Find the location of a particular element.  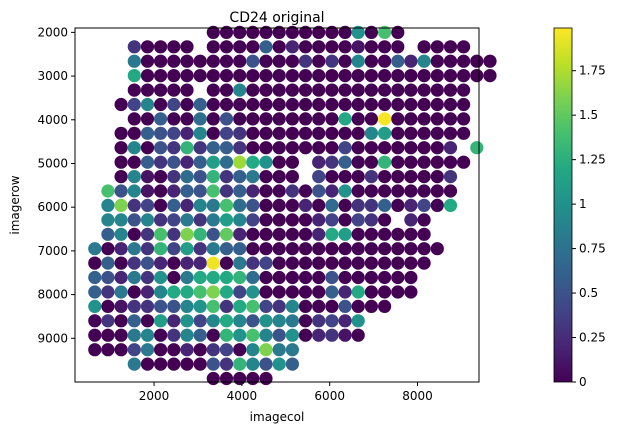

colorbar-tick-label: 1 is located at coordinates (583, 204).